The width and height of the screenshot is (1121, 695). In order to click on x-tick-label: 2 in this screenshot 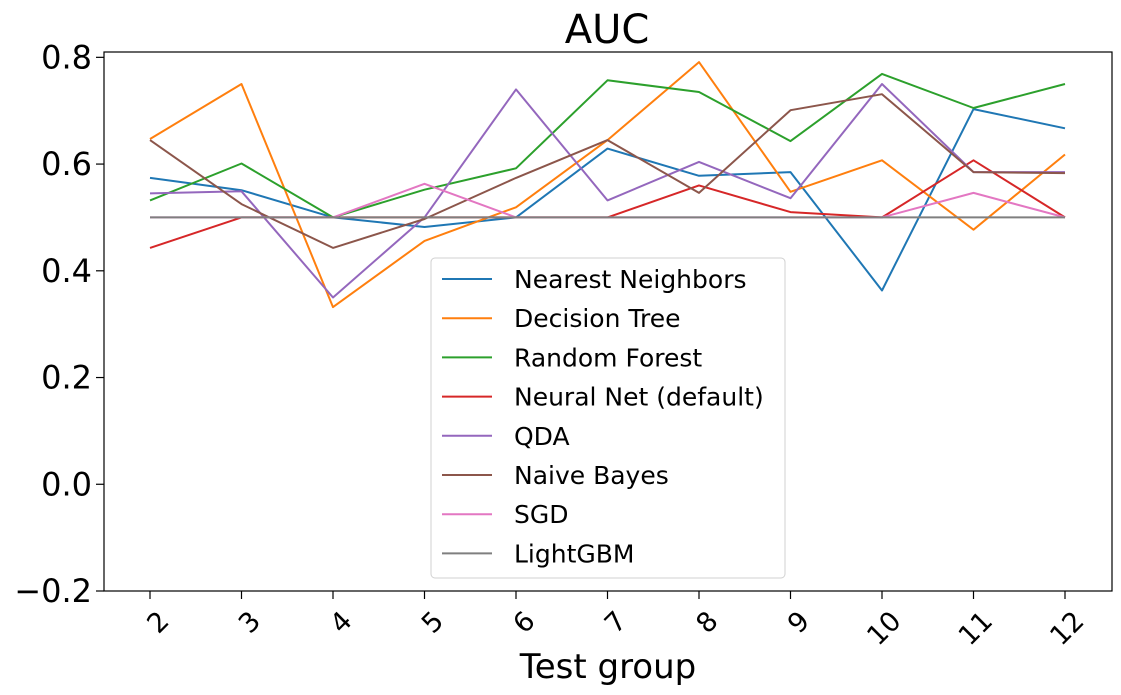, I will do `click(158, 623)`.